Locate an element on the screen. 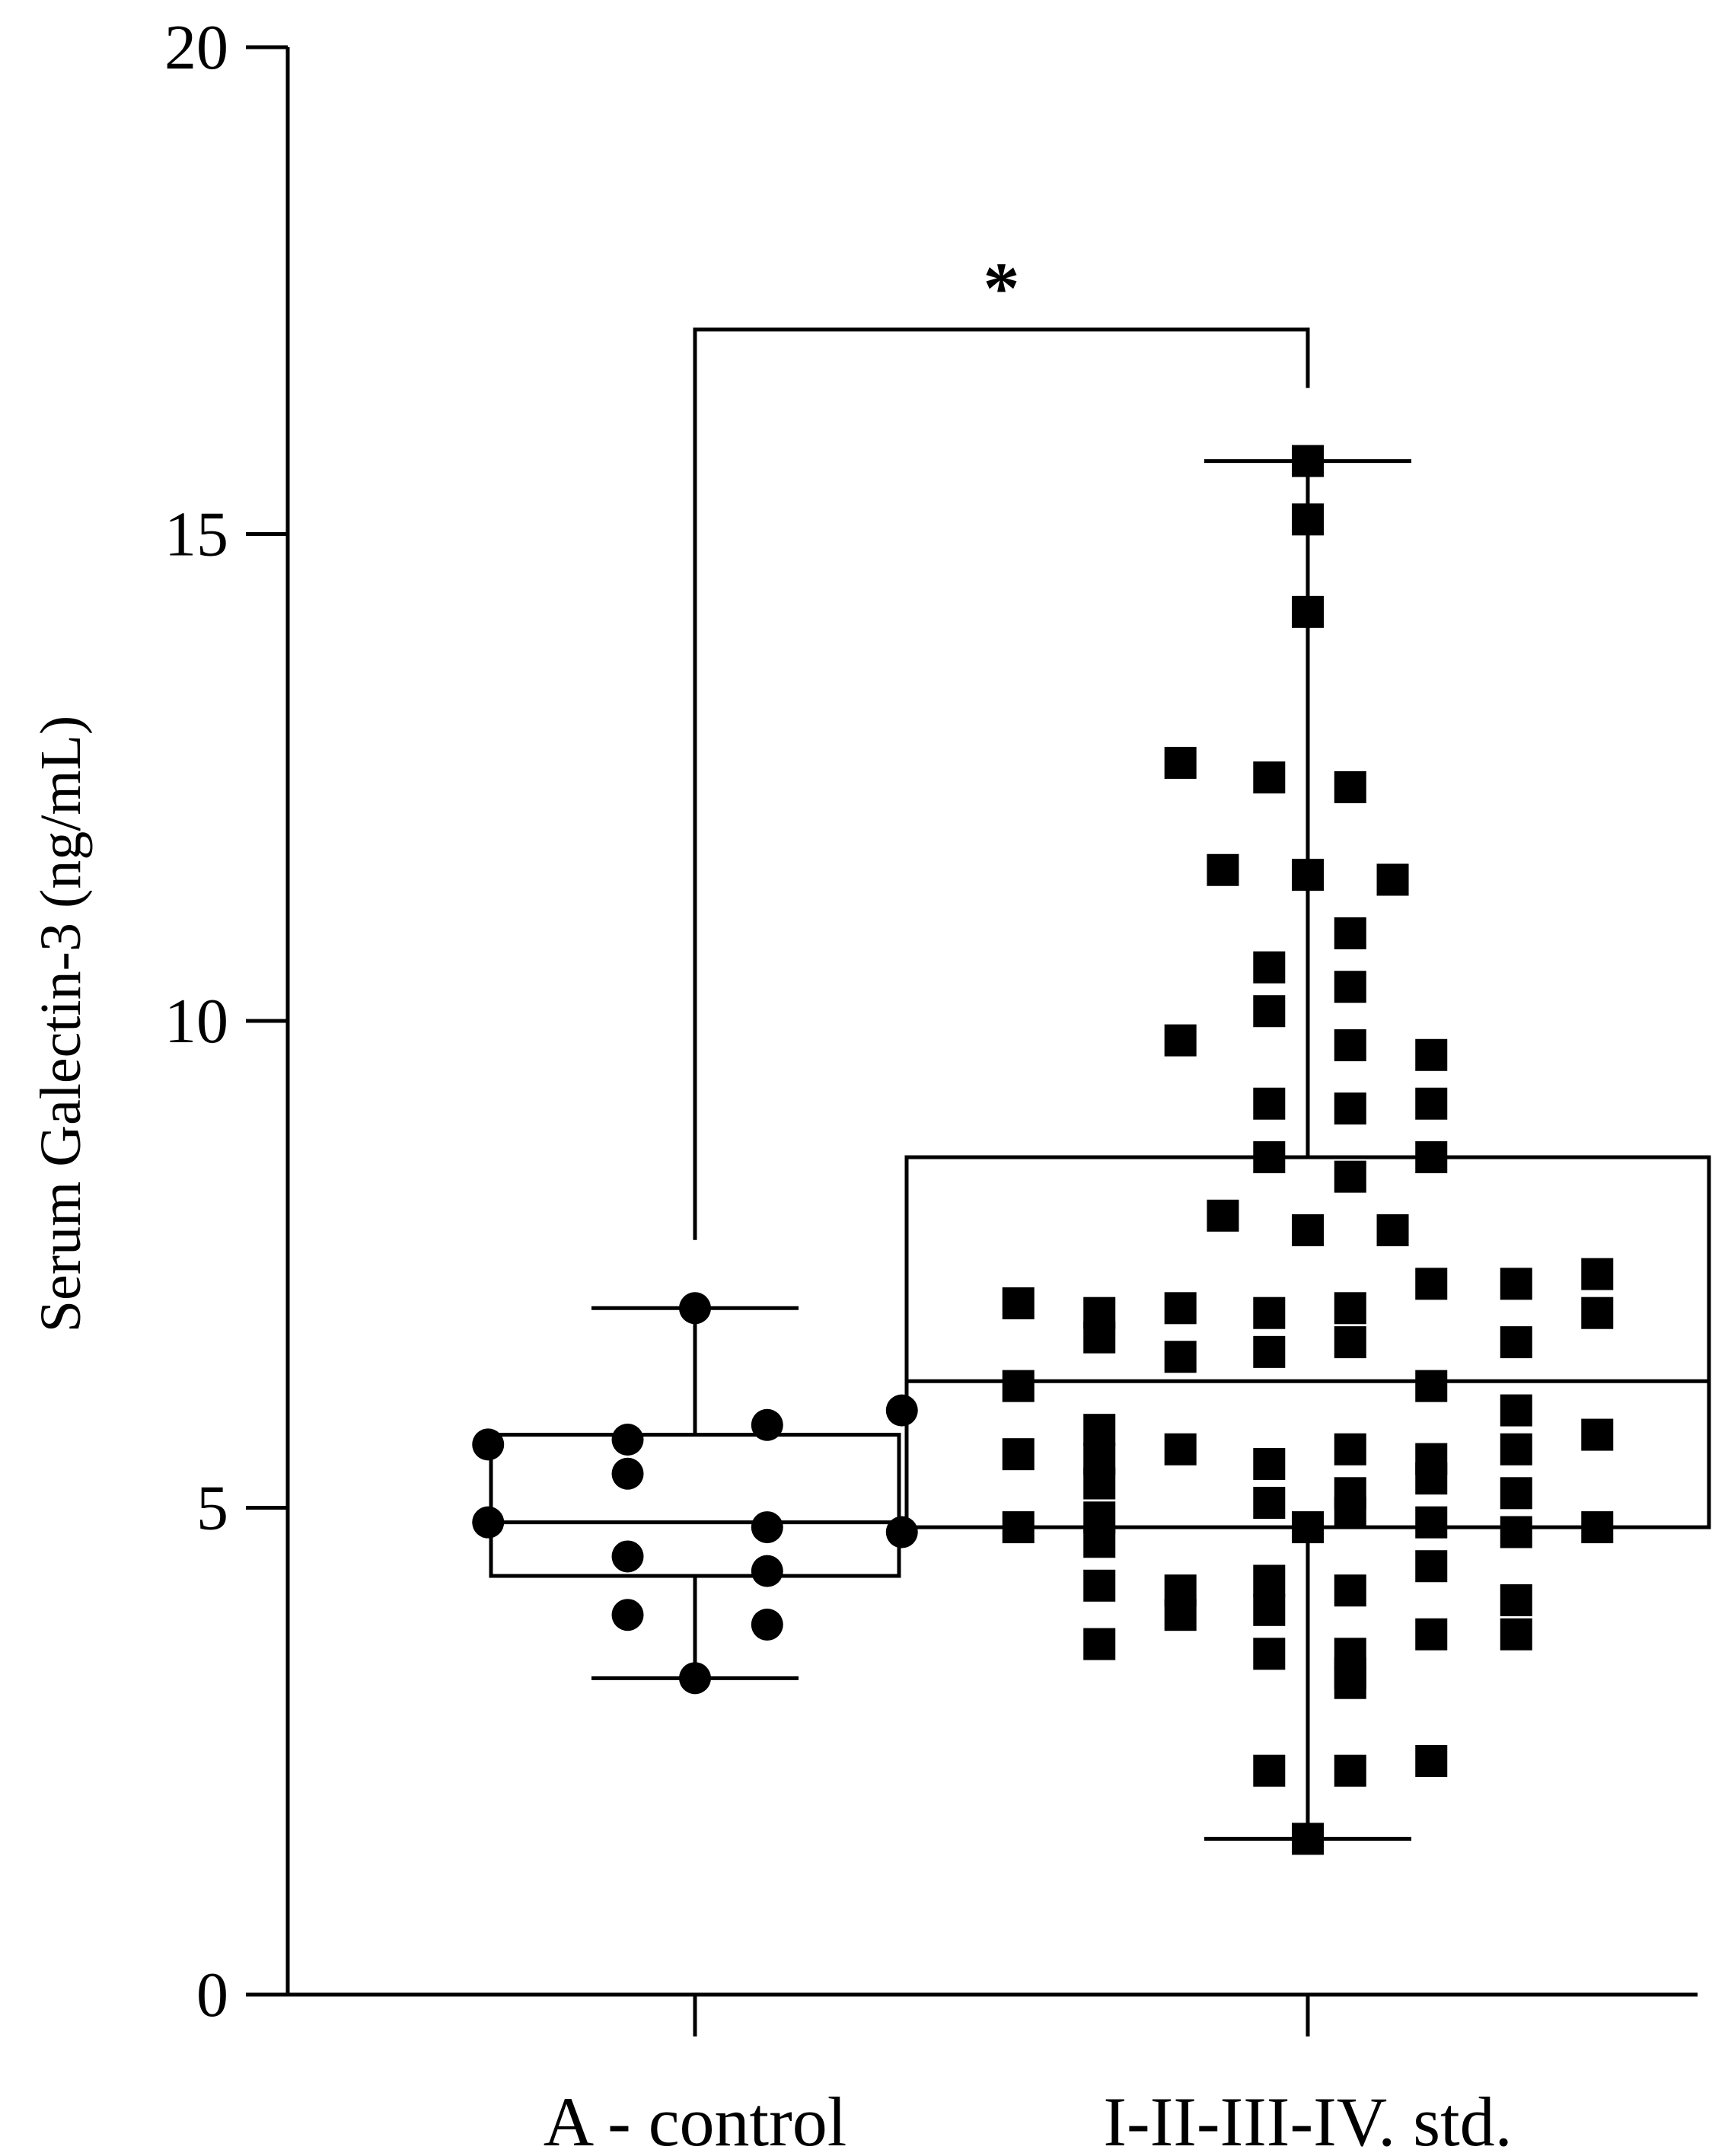 This screenshot has width=1728, height=2156. significance-marker: * is located at coordinates (1002, 288).